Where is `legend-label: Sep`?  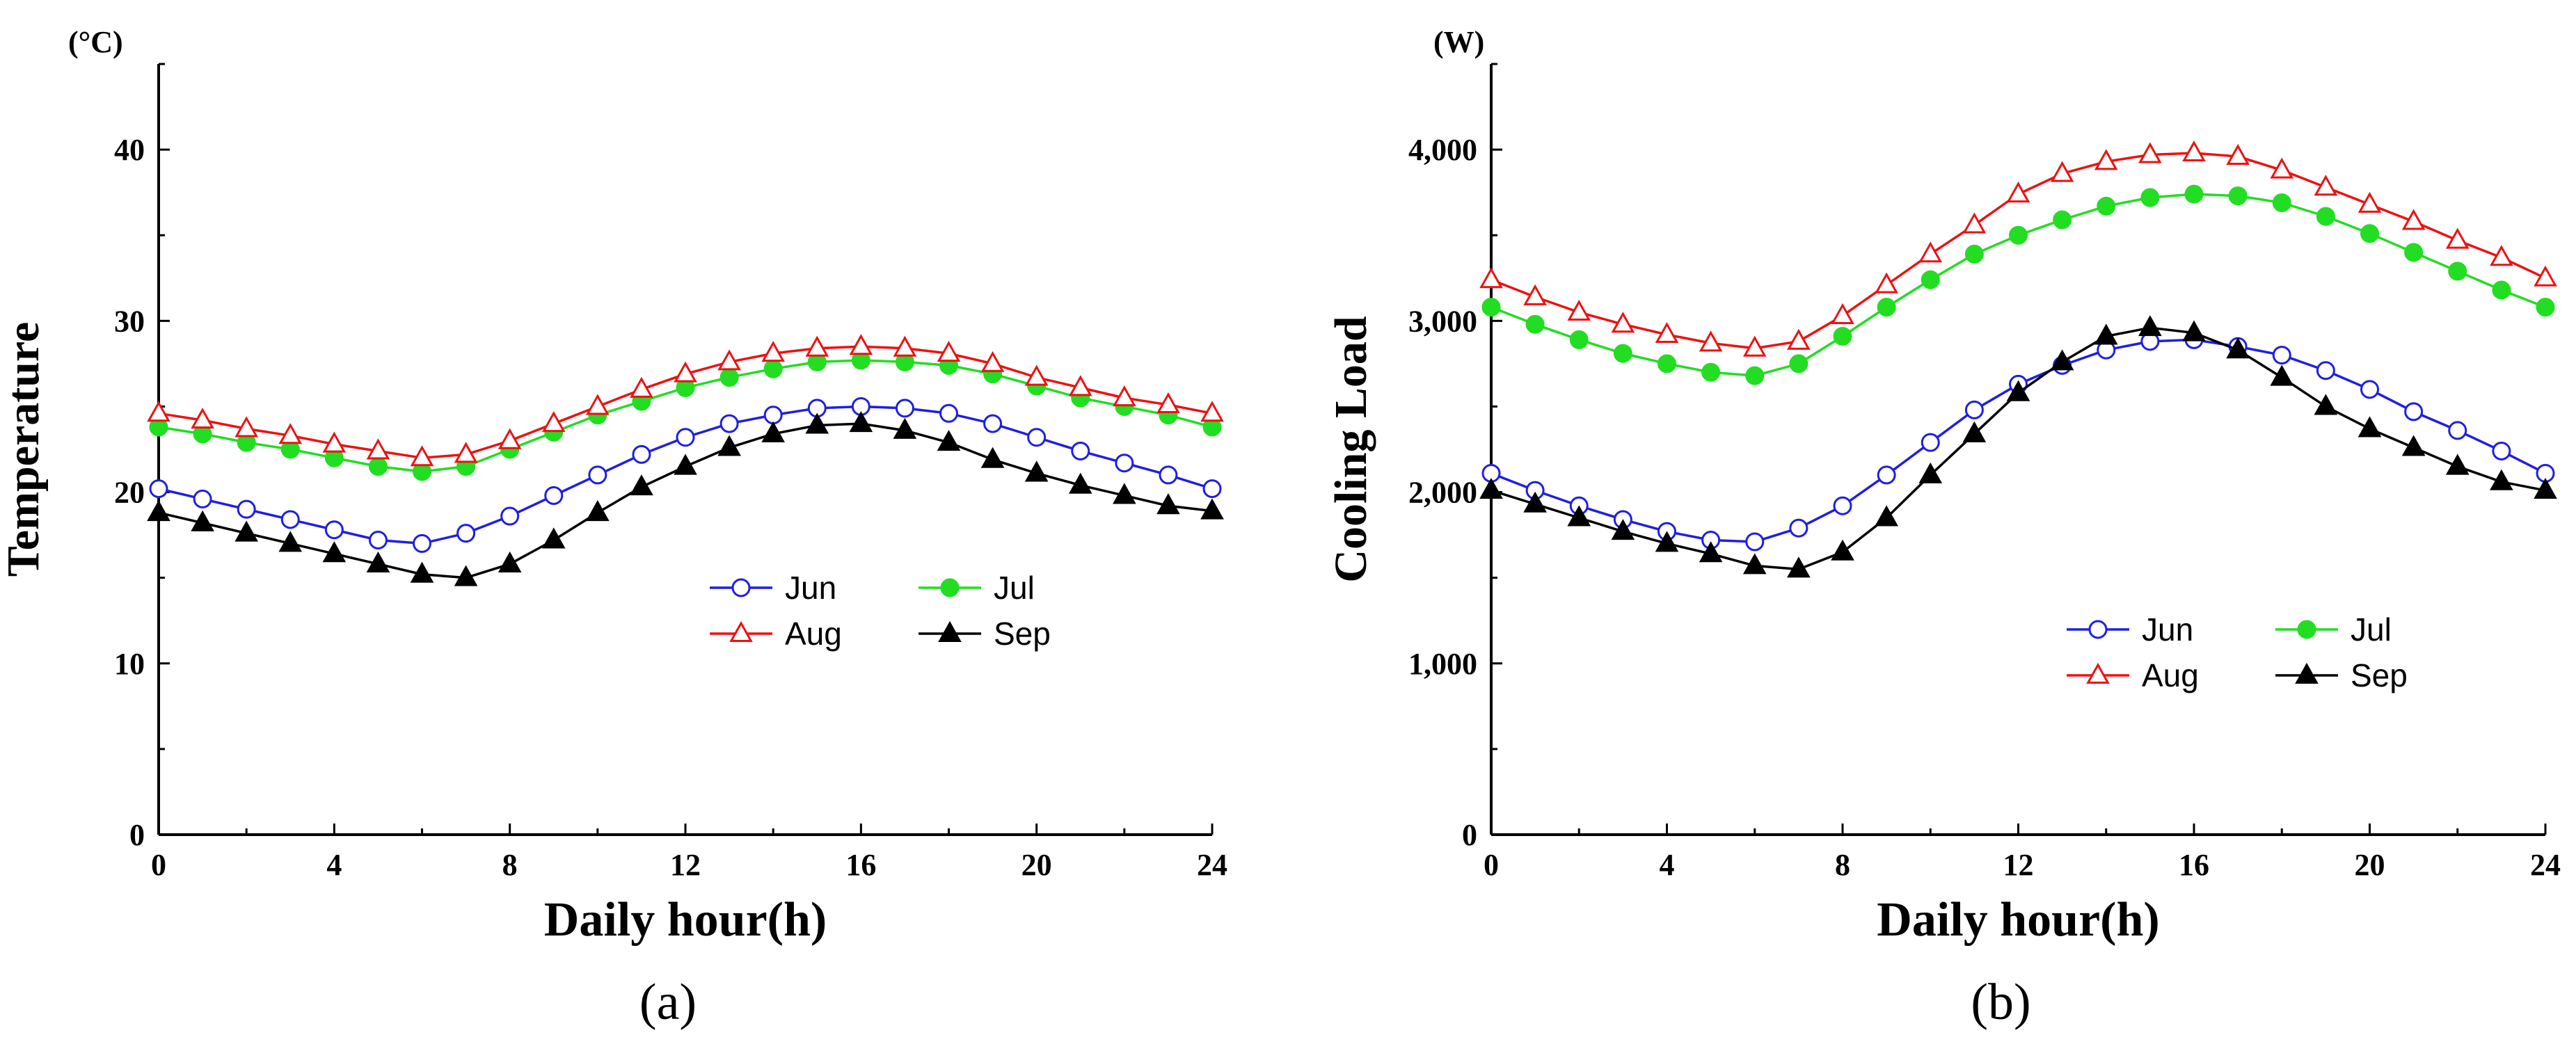
legend-label: Sep is located at coordinates (1022, 634).